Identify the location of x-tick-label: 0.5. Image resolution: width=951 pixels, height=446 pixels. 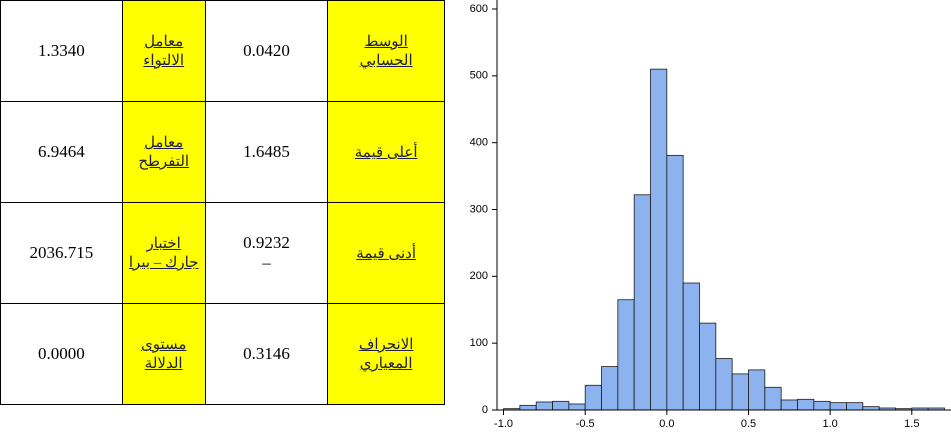
(748, 424).